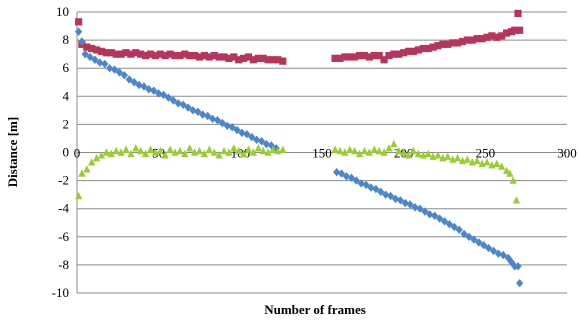 The image size is (580, 320). What do you see at coordinates (63, 180) in the screenshot?
I see `y-tick-label: -2` at bounding box center [63, 180].